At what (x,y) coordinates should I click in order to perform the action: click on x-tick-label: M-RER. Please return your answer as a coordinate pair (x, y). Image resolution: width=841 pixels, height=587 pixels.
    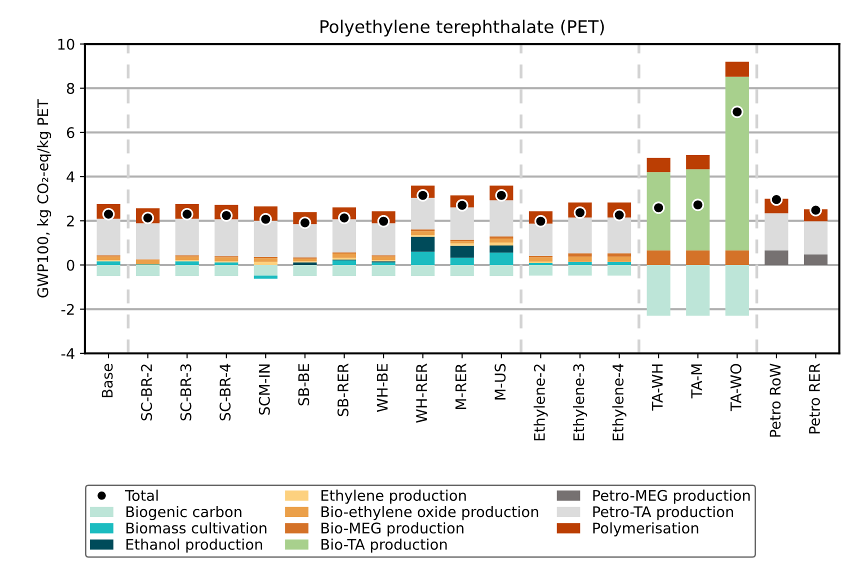
    Looking at the image, I should click on (461, 386).